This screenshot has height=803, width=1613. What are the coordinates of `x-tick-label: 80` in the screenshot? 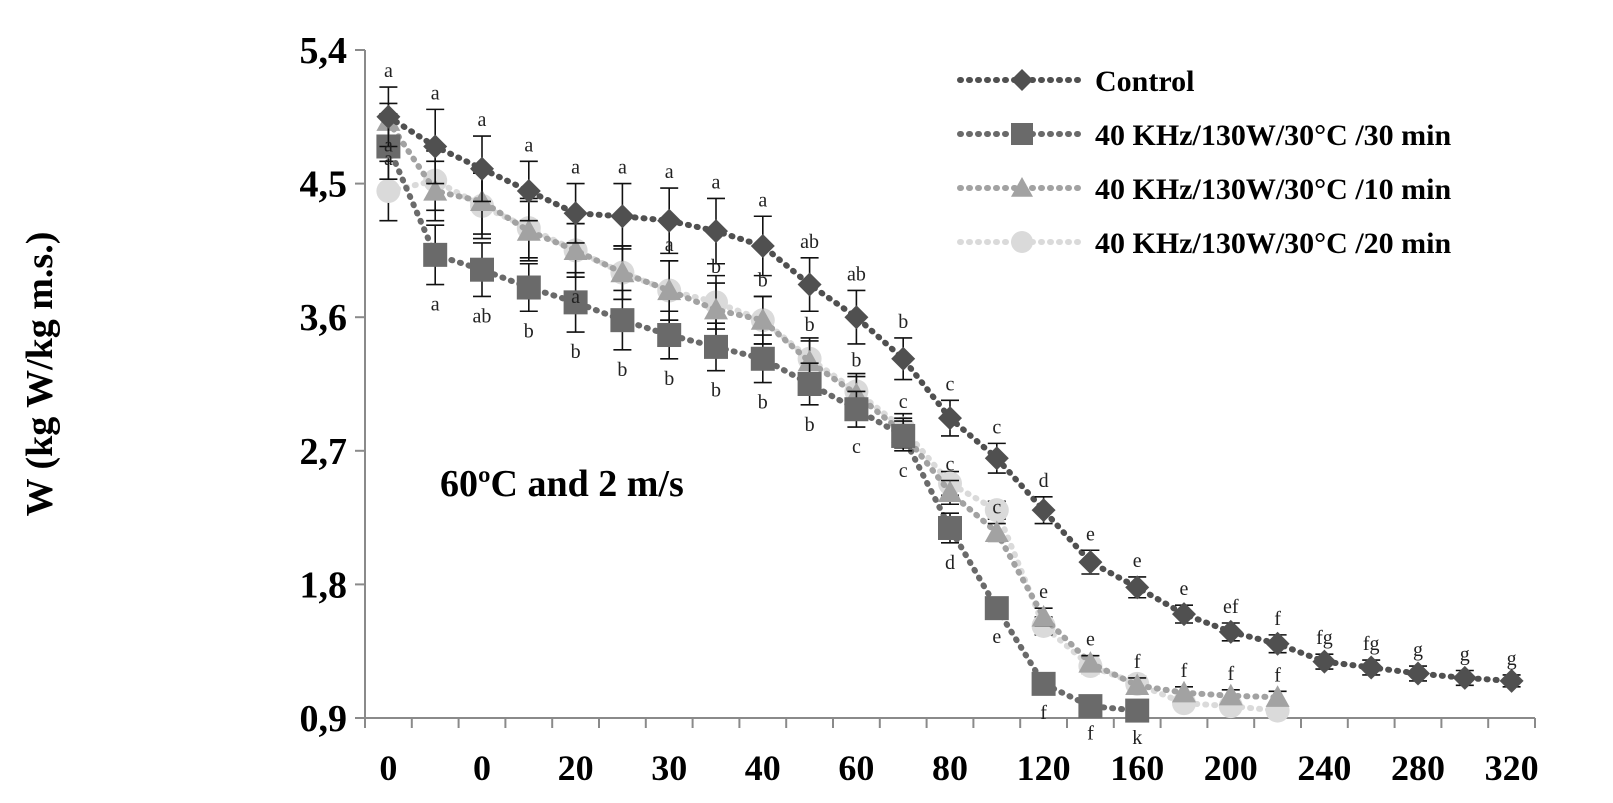 It's located at (950, 768).